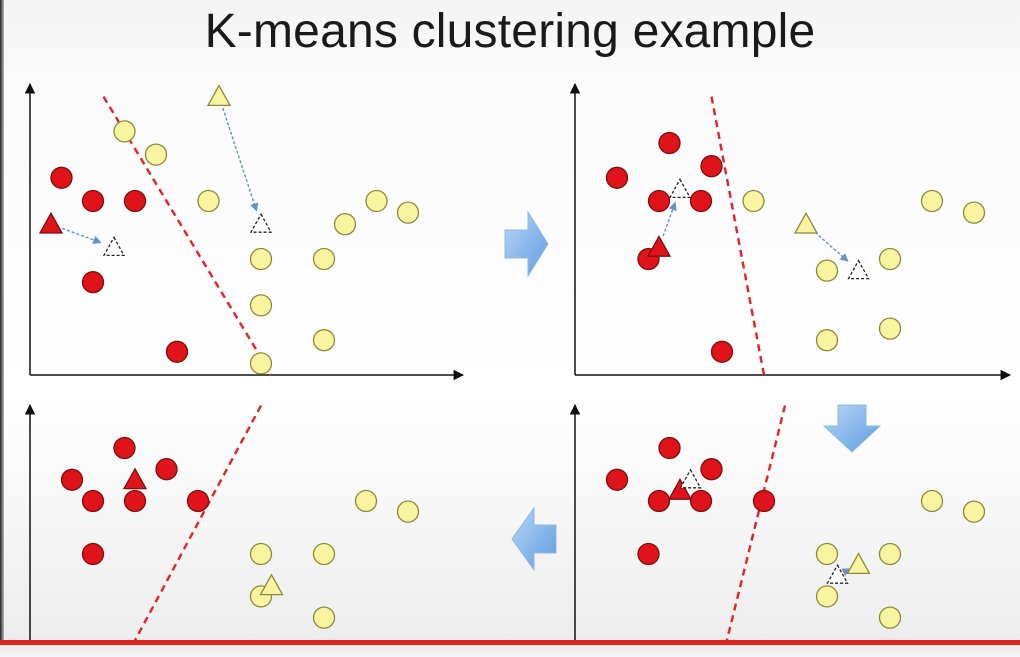 The image size is (1020, 657). What do you see at coordinates (2, 328) in the screenshot?
I see `window-edge` at bounding box center [2, 328].